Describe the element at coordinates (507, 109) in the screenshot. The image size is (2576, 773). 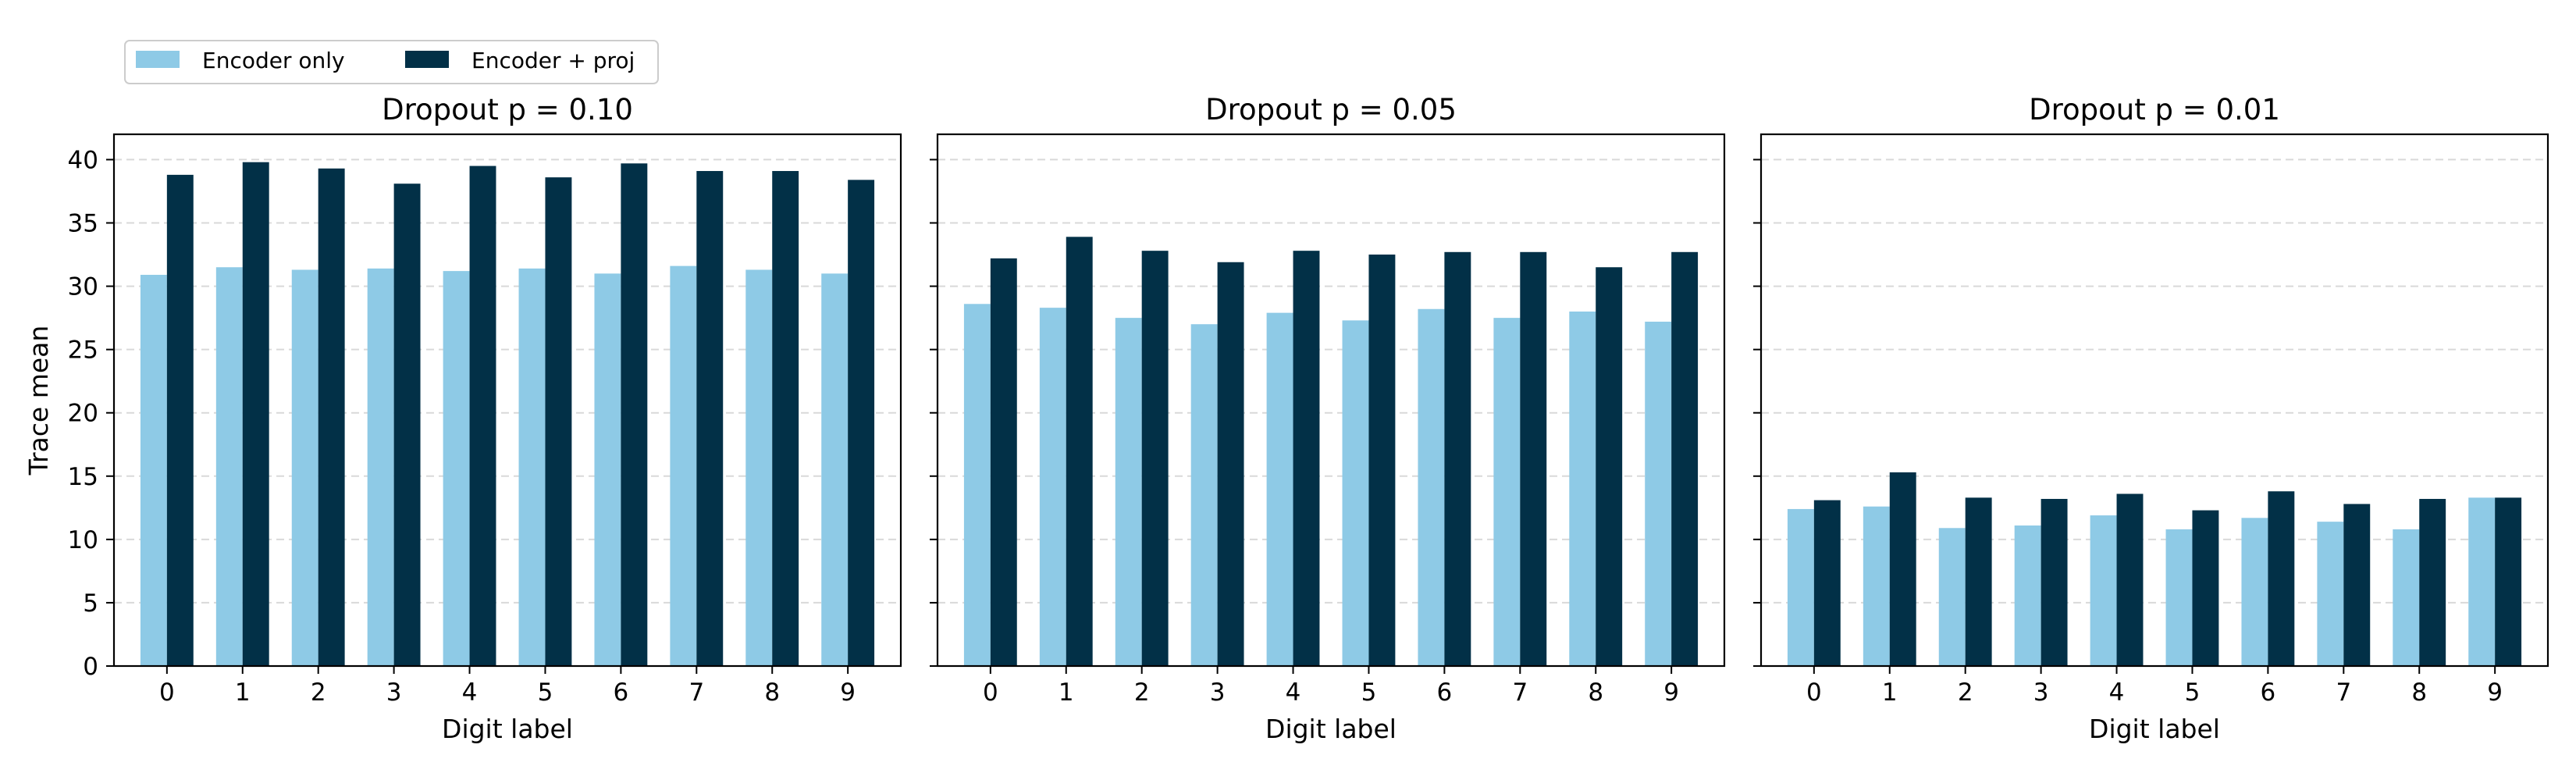
I see `panel-title: Dropout p = 0.10` at that location.